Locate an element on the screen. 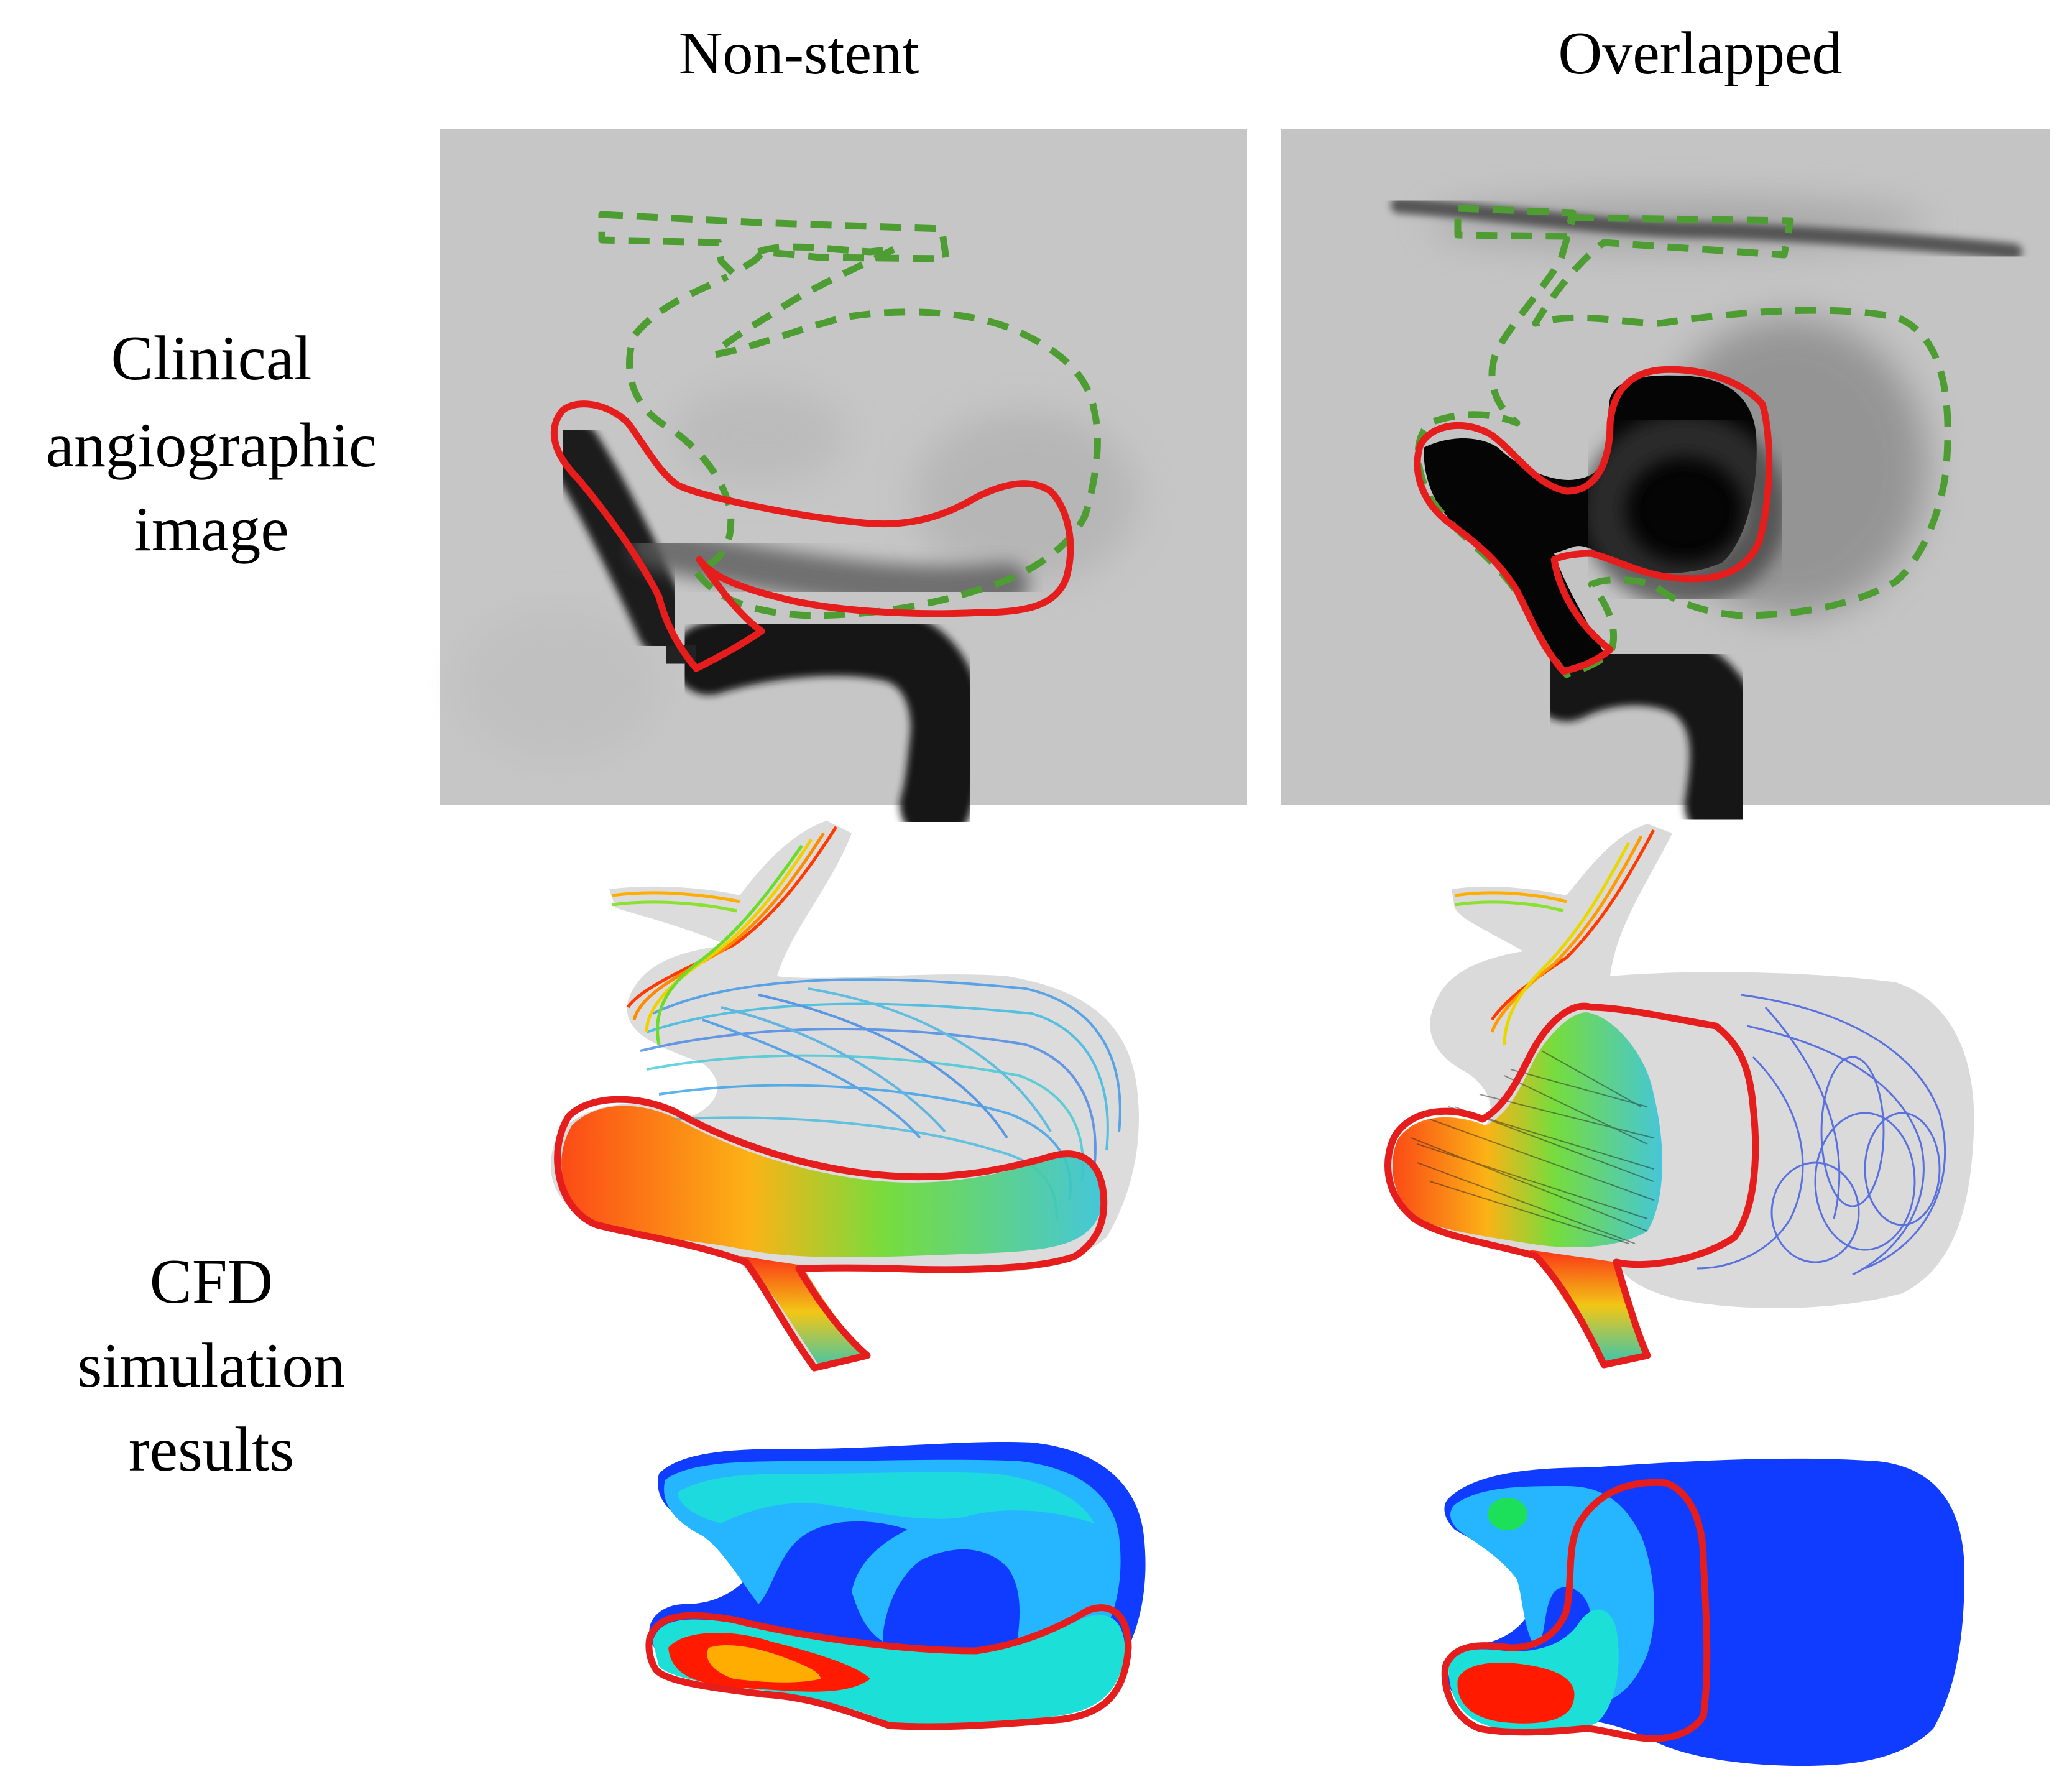  row-header-clinical-line-2: angiographic is located at coordinates (211, 445).